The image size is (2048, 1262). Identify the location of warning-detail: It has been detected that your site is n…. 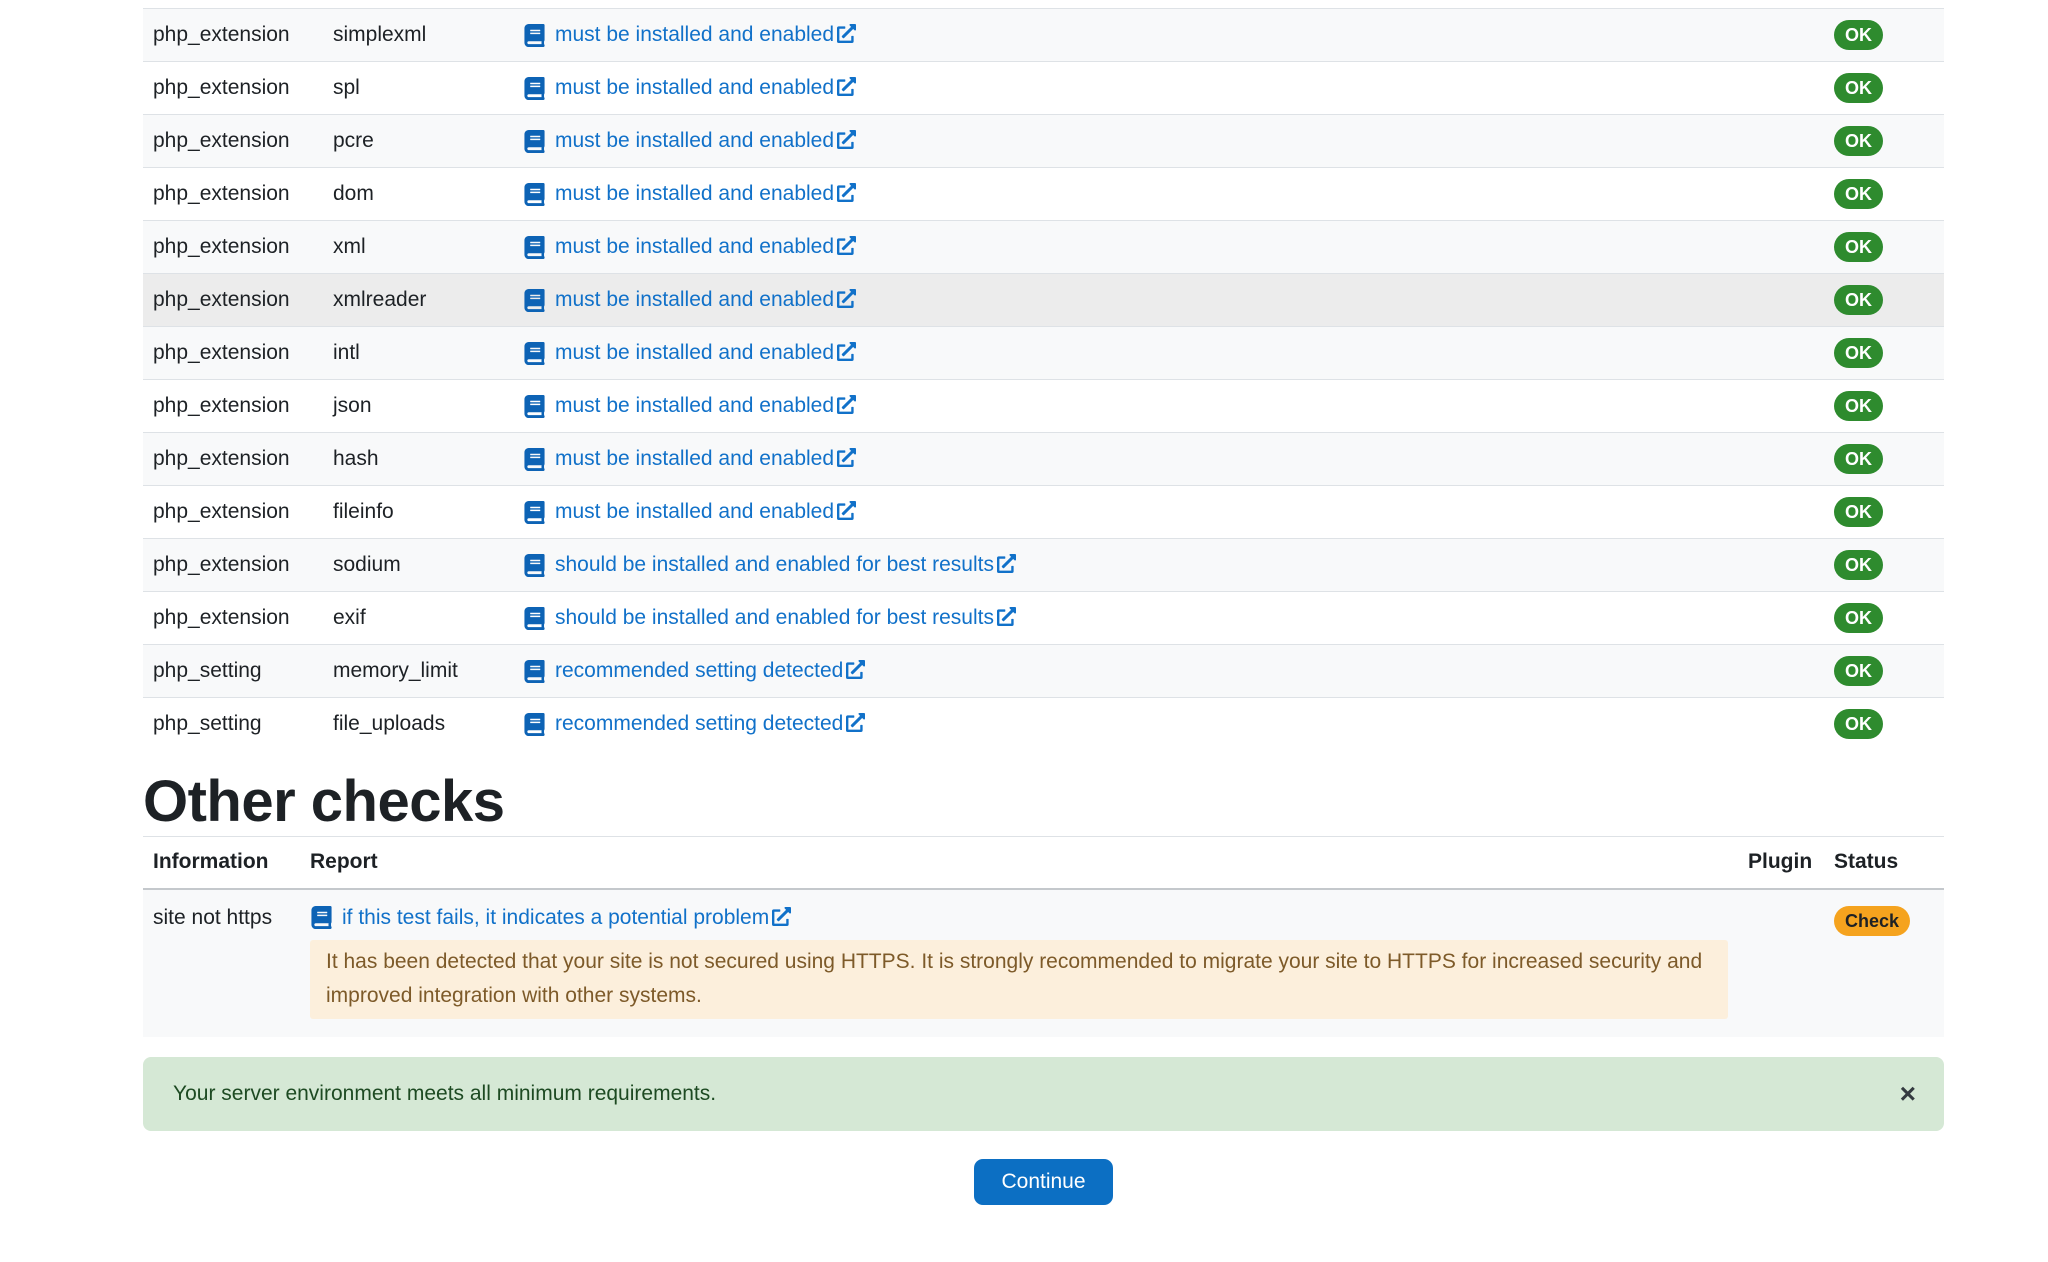
(1019, 979).